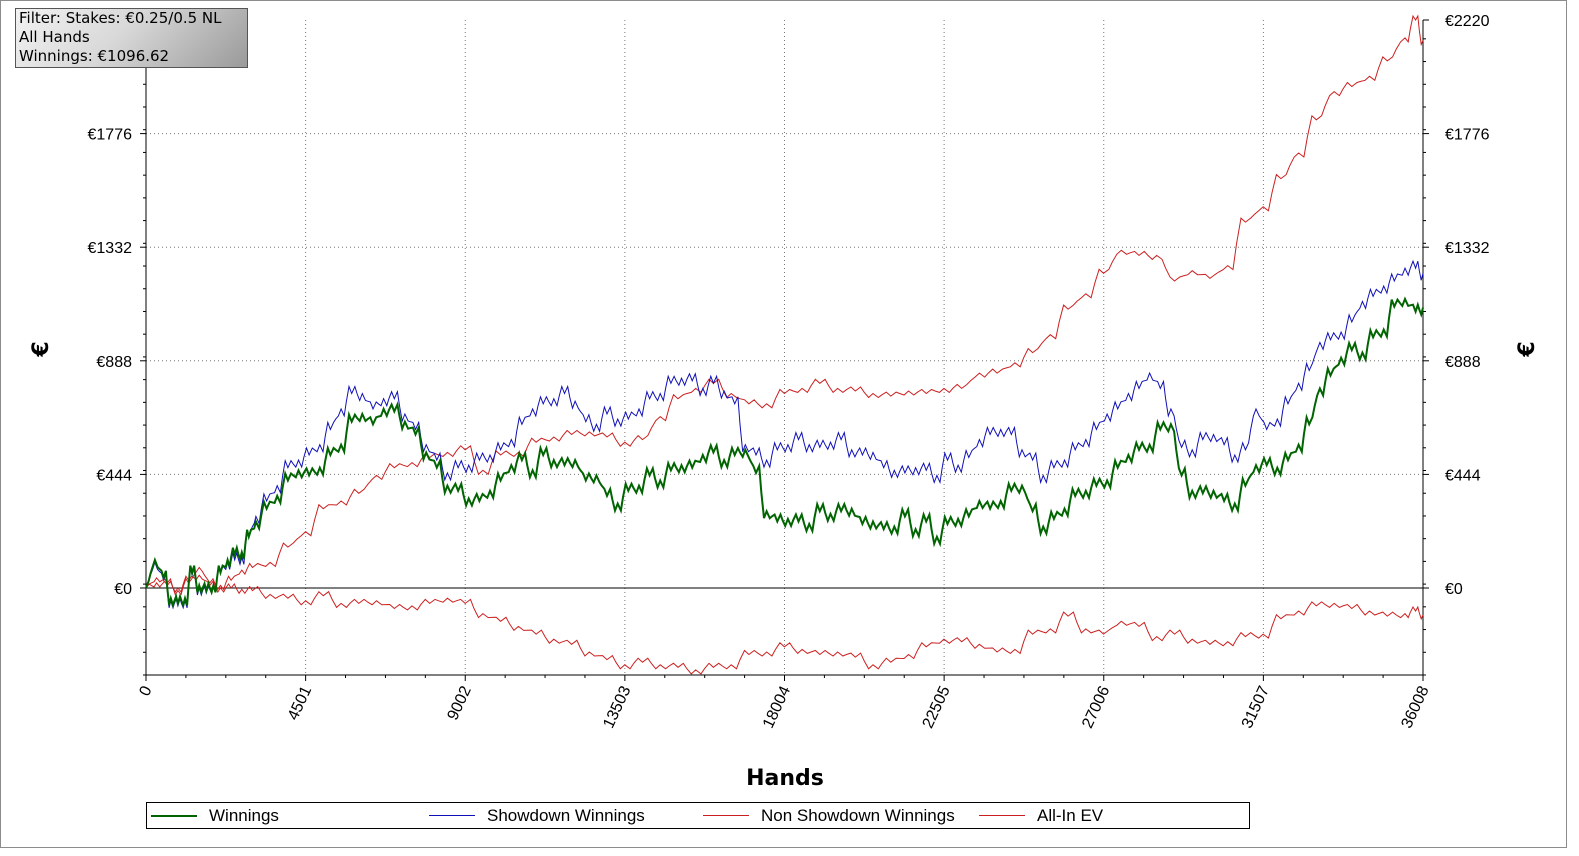  What do you see at coordinates (120, 18) in the screenshot?
I see `filter-stakes-text: Filter: Stakes: €0.25/0.5 NL` at bounding box center [120, 18].